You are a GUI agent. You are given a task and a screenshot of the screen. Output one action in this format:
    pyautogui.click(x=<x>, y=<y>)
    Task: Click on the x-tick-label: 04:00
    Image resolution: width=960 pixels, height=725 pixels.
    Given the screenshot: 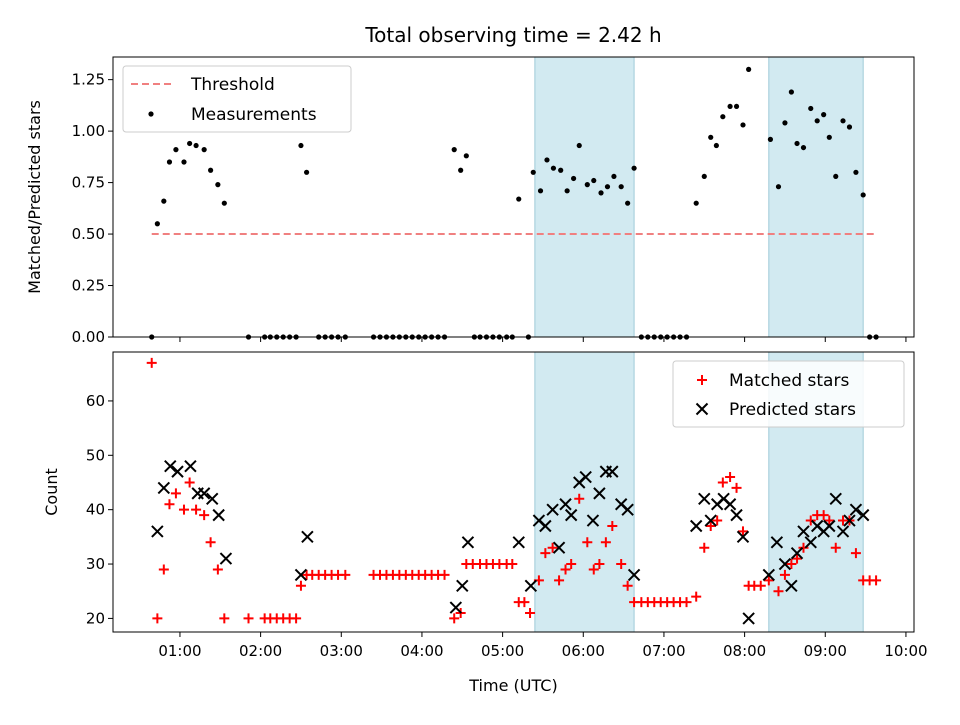 What is the action you would take?
    pyautogui.click(x=421, y=651)
    